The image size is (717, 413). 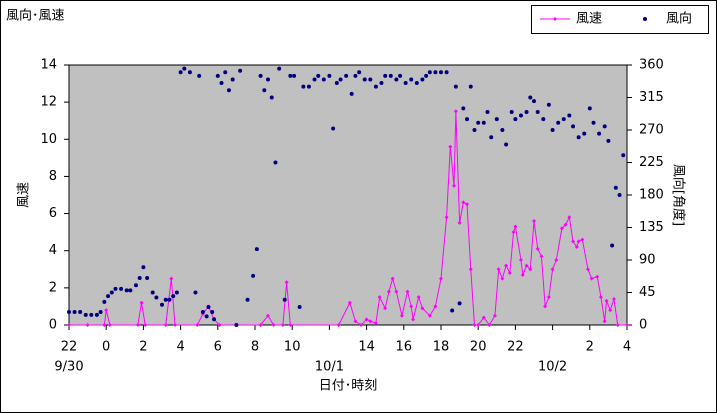 What do you see at coordinates (48, 139) in the screenshot?
I see `y-tick-label: 10` at bounding box center [48, 139].